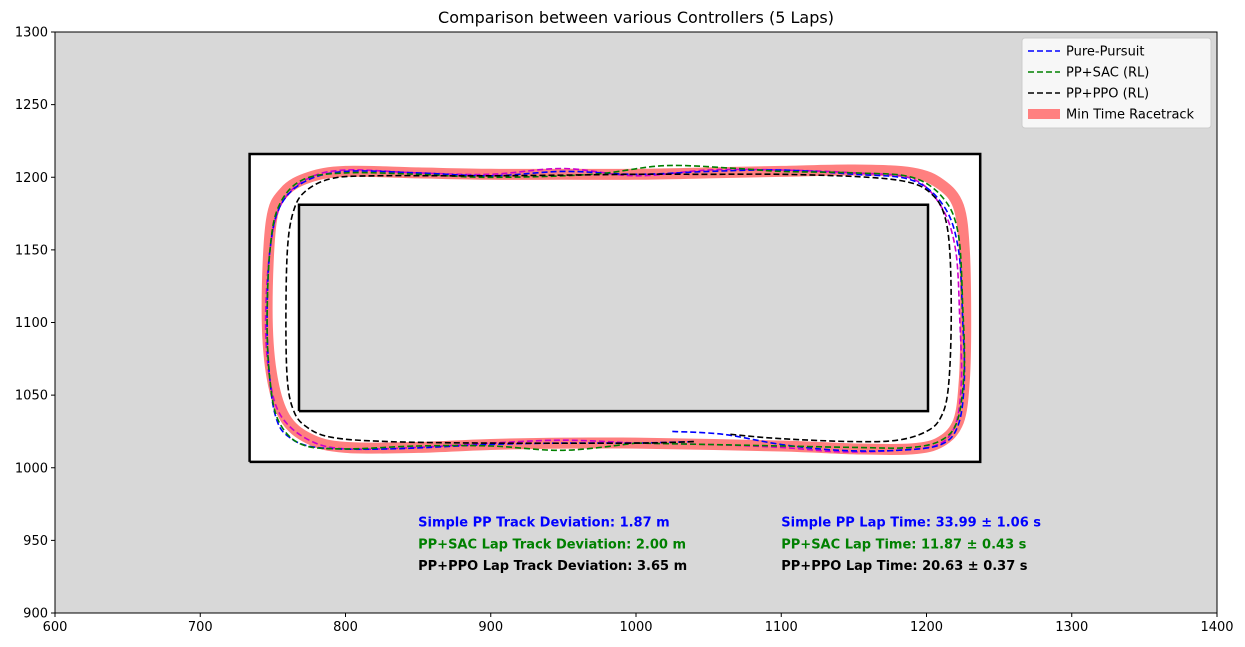 This screenshot has height=647, width=1245. Describe the element at coordinates (31, 323) in the screenshot. I see `y-tick-label: 1100` at that location.